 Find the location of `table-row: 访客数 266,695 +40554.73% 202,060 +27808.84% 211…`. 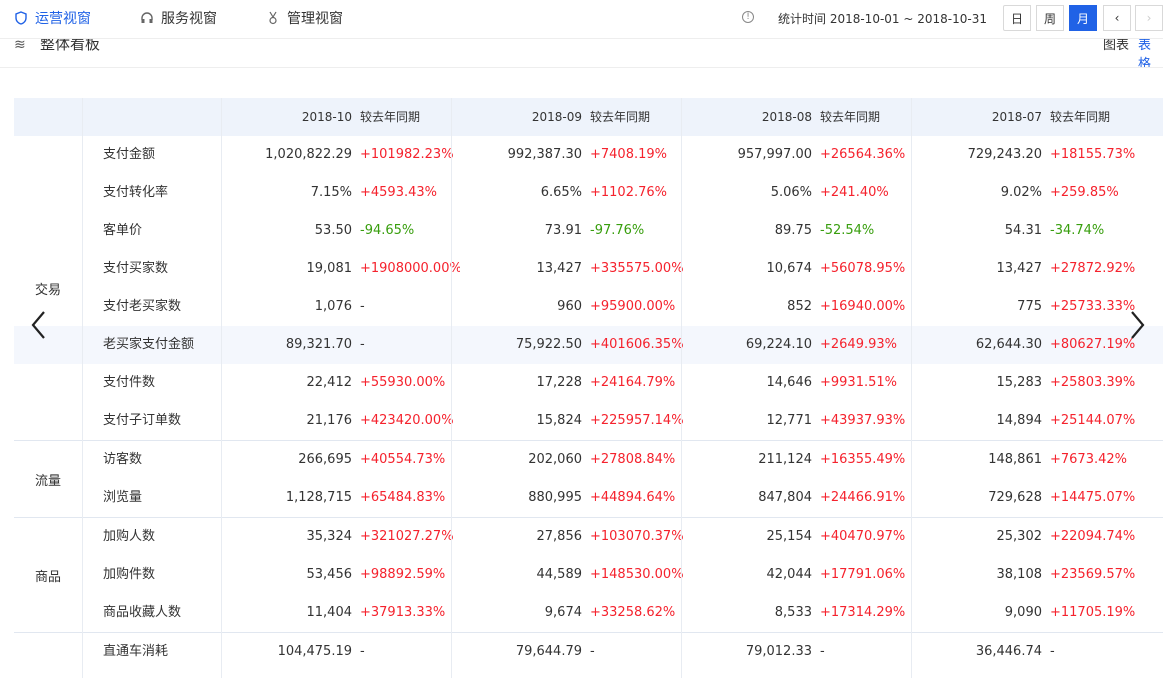

table-row: 访客数 266,695 +40554.73% 202,060 +27808.84% 211… is located at coordinates (588, 460).